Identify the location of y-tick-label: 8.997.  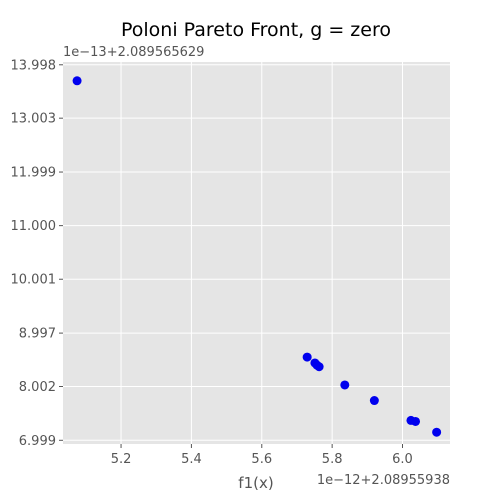
(37, 334).